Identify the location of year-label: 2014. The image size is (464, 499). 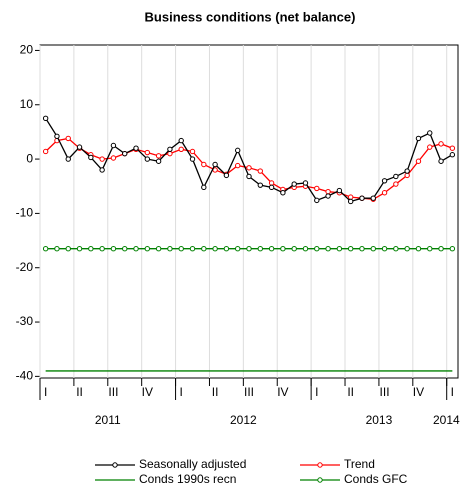
(446, 420).